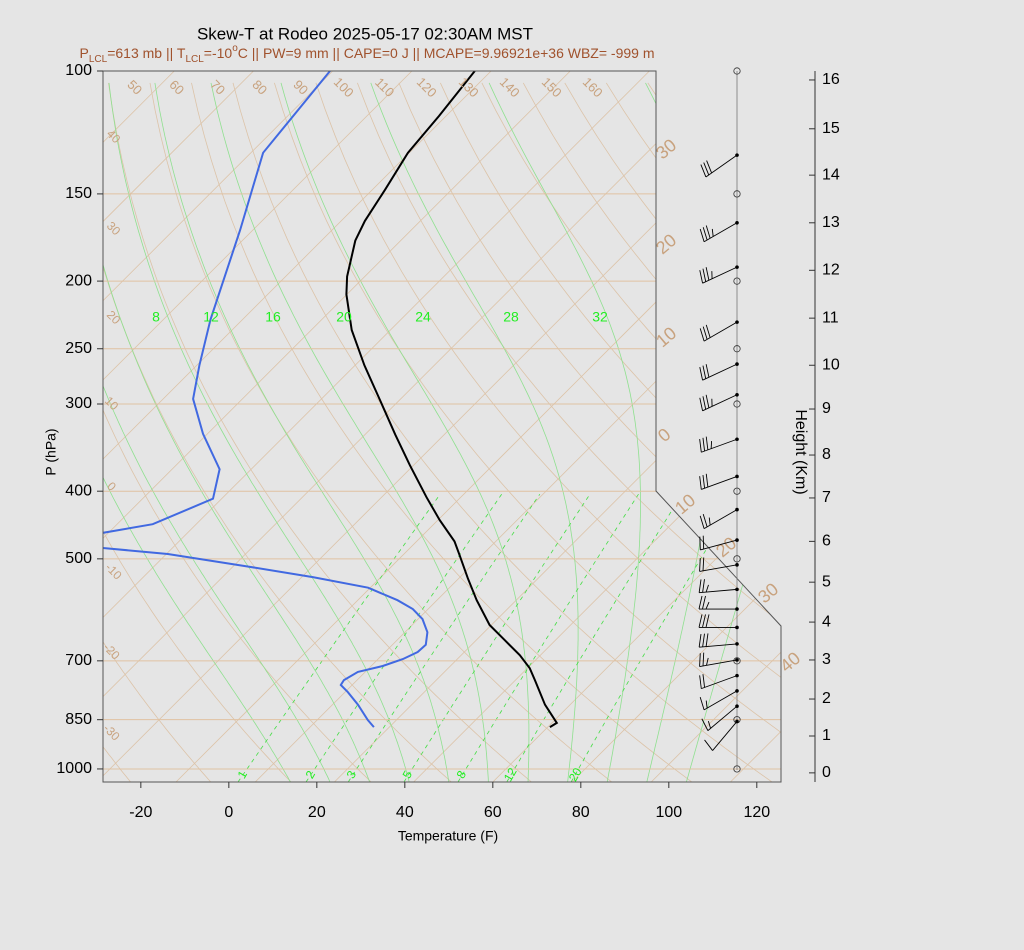  I want to click on x-tick-label: 100, so click(668, 812).